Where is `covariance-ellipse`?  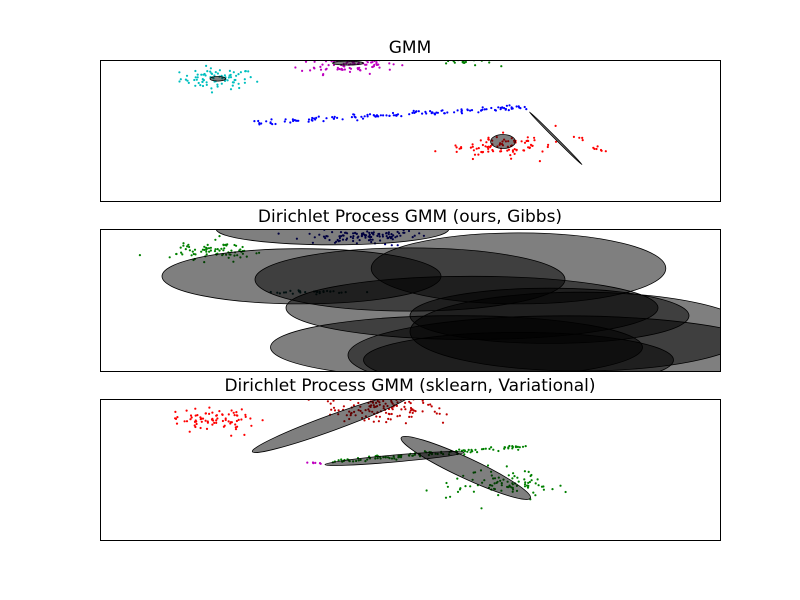 covariance-ellipse is located at coordinates (348, 63).